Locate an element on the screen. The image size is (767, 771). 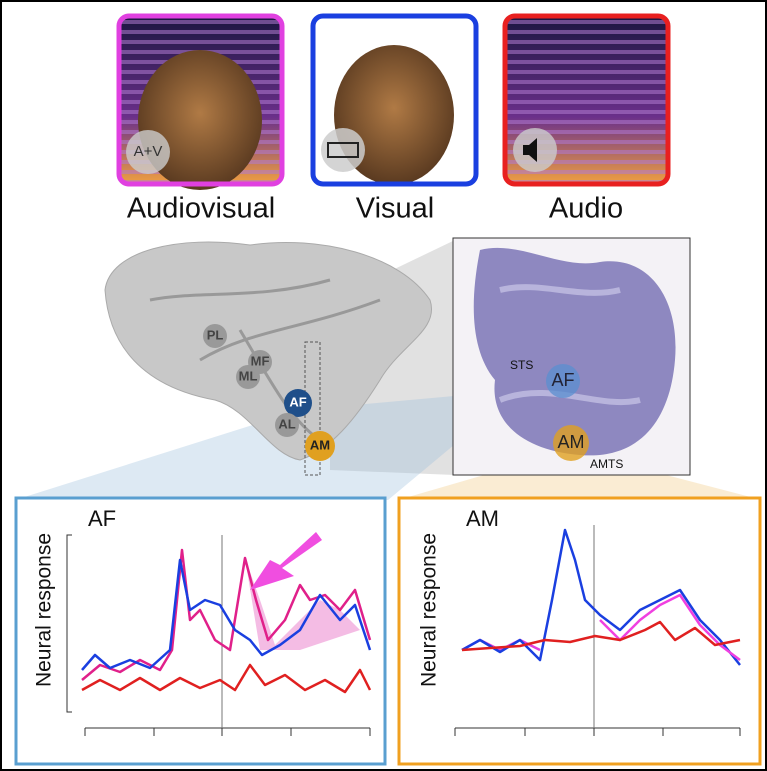
histology-label: AF is located at coordinates (562, 380).